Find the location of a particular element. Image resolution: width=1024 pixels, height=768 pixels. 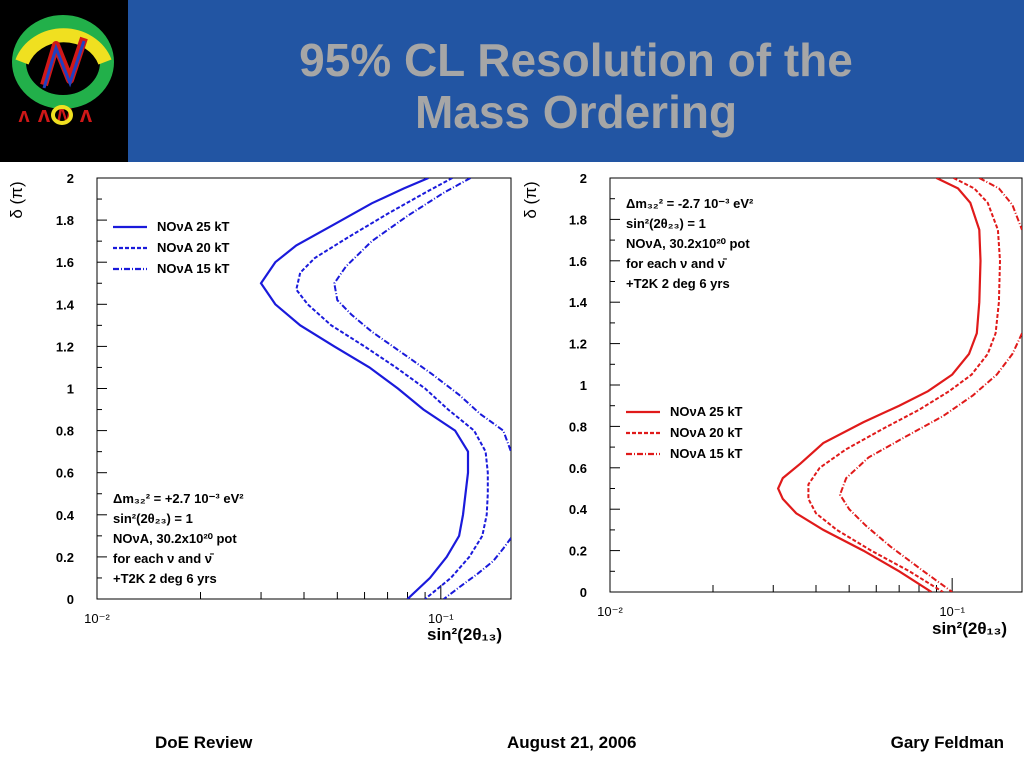

footer-center: August 21, 2006 is located at coordinates (572, 742).